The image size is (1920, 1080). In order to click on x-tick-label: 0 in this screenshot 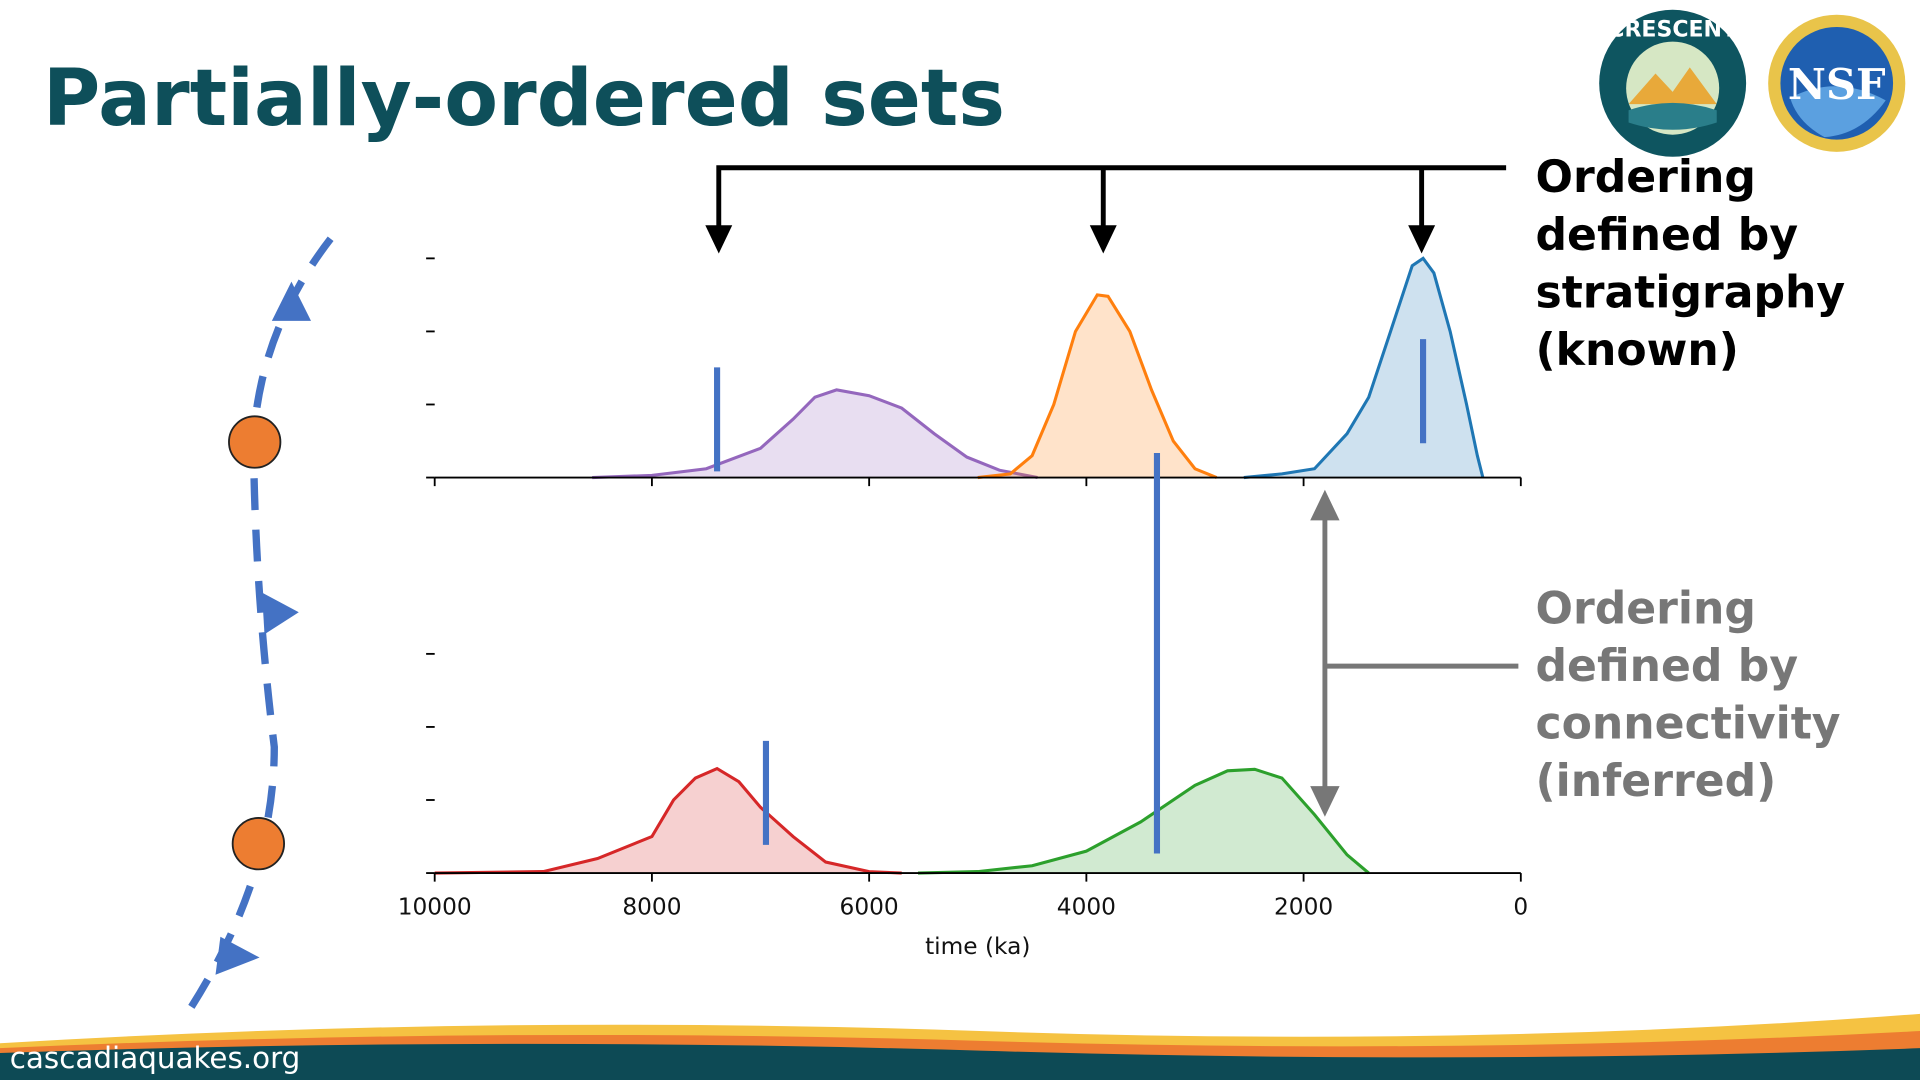, I will do `click(1520, 907)`.